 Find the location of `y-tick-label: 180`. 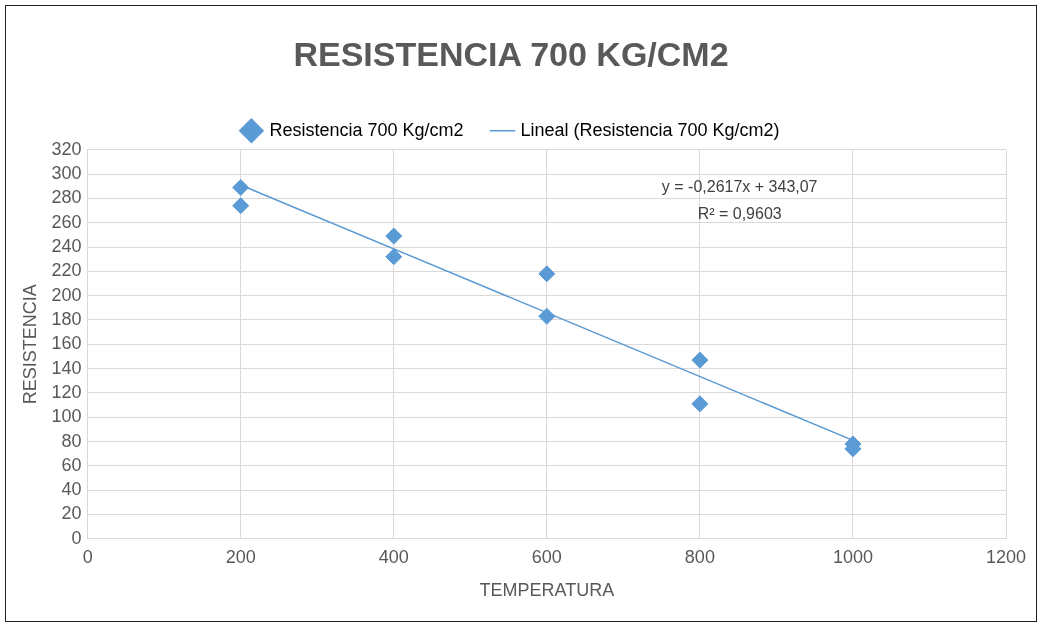

y-tick-label: 180 is located at coordinates (66, 318).